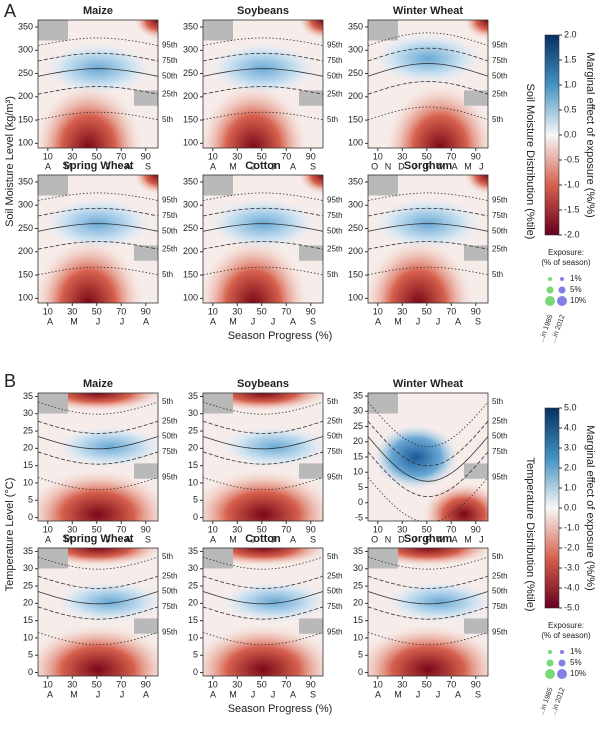 This screenshot has width=602, height=730. I want to click on legend-size-label: 10%, so click(578, 300).